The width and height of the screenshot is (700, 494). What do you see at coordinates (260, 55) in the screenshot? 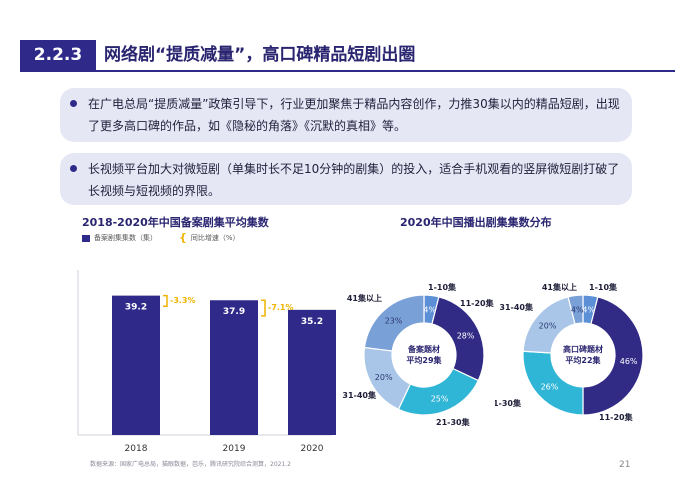
I see `section-title: 网络剧“提质减量”，高口碑精品短剧出圈` at bounding box center [260, 55].